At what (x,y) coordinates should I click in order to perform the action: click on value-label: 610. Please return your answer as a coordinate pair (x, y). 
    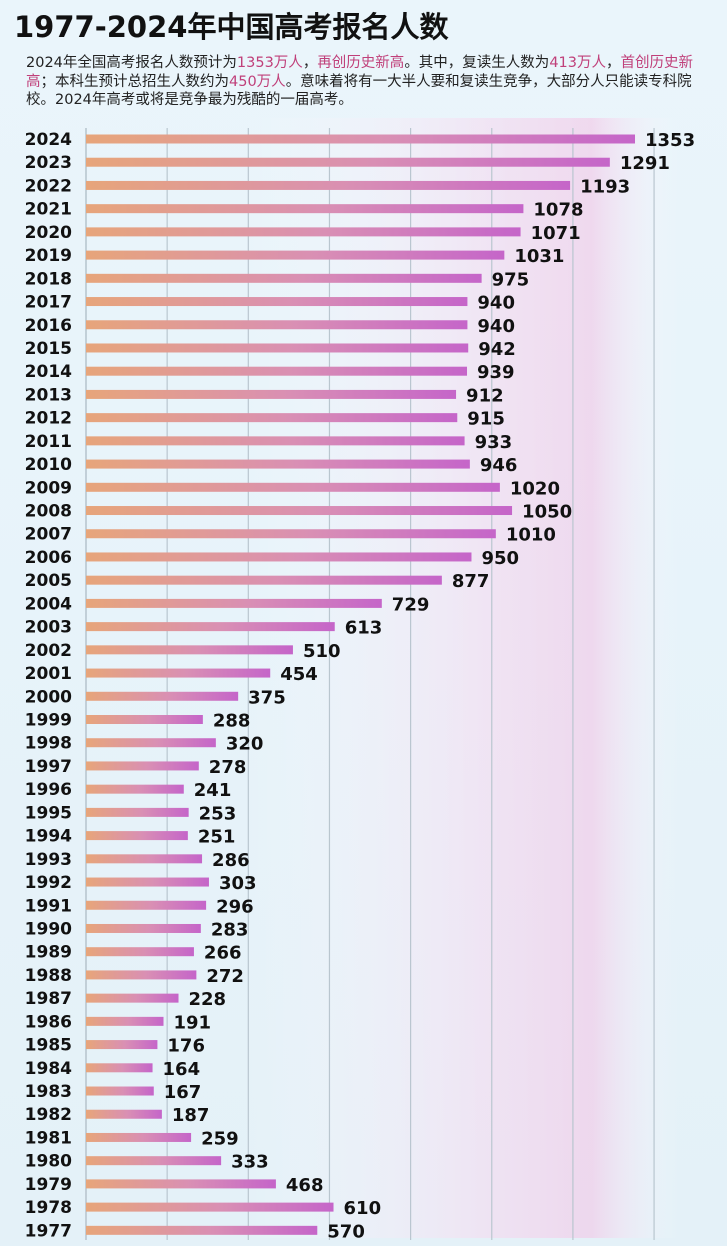
    Looking at the image, I should click on (363, 1208).